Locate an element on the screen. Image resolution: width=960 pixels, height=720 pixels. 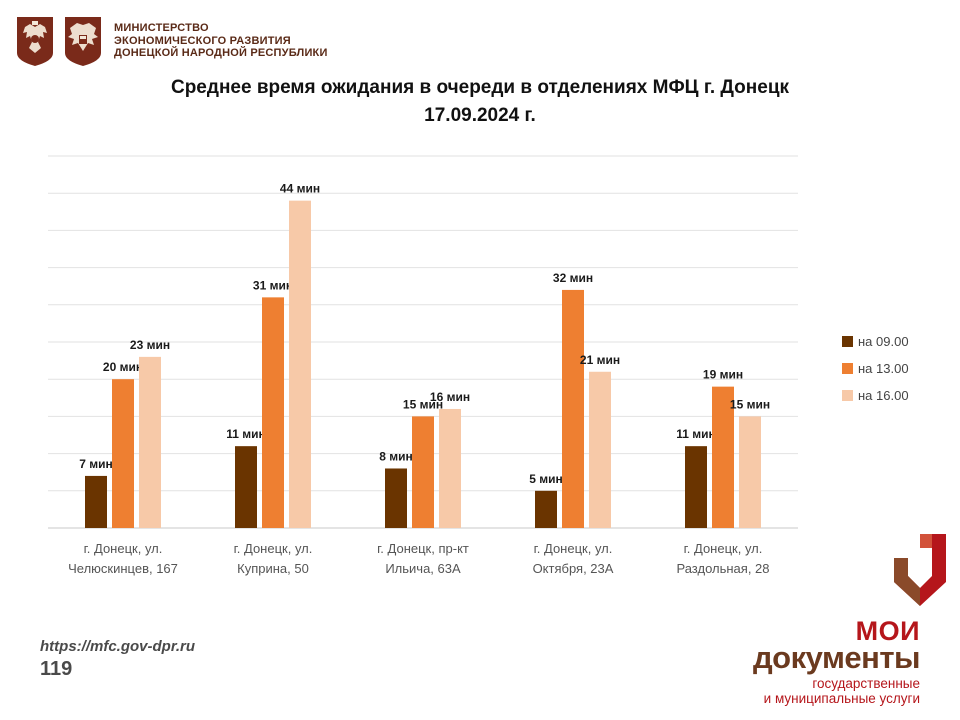
chart-subtitle-date: 17.09.2024 г. is located at coordinates (480, 115).